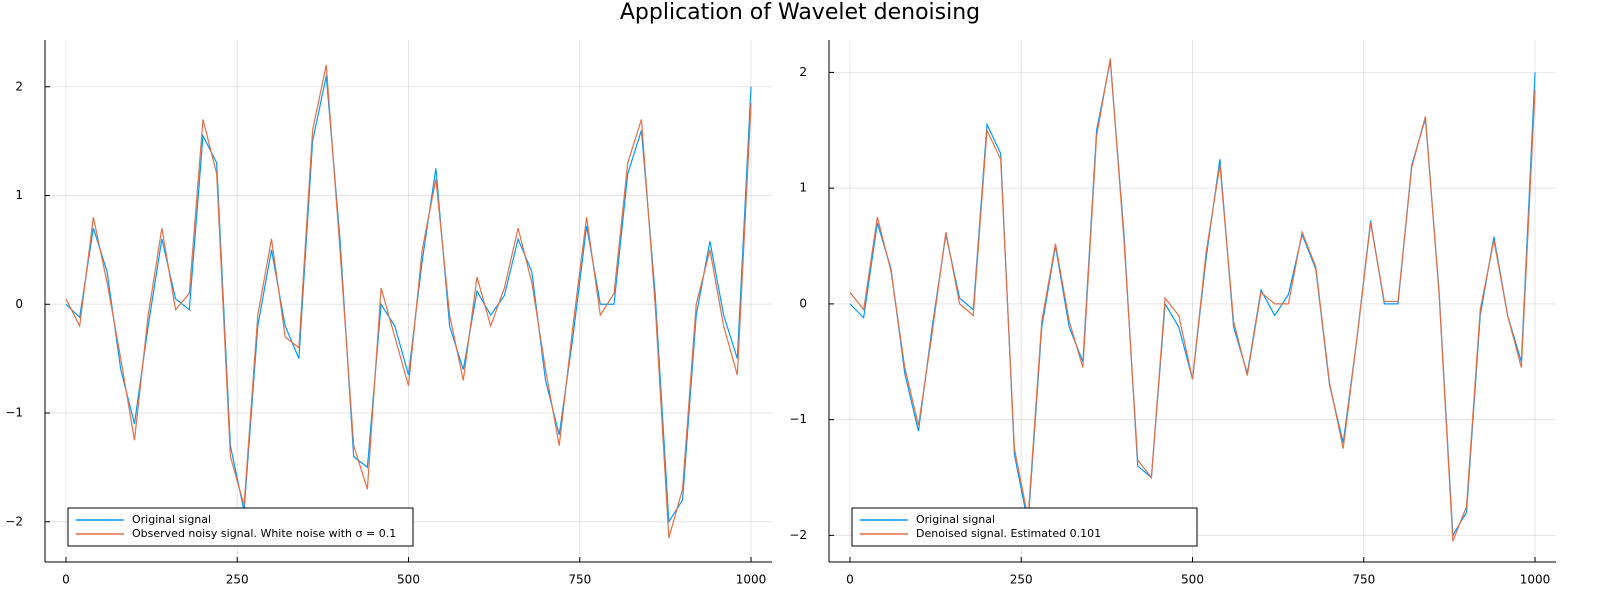 This screenshot has width=1600, height=600. I want to click on legend-label: Denoised signal. Estimated 0.101, so click(1008, 533).